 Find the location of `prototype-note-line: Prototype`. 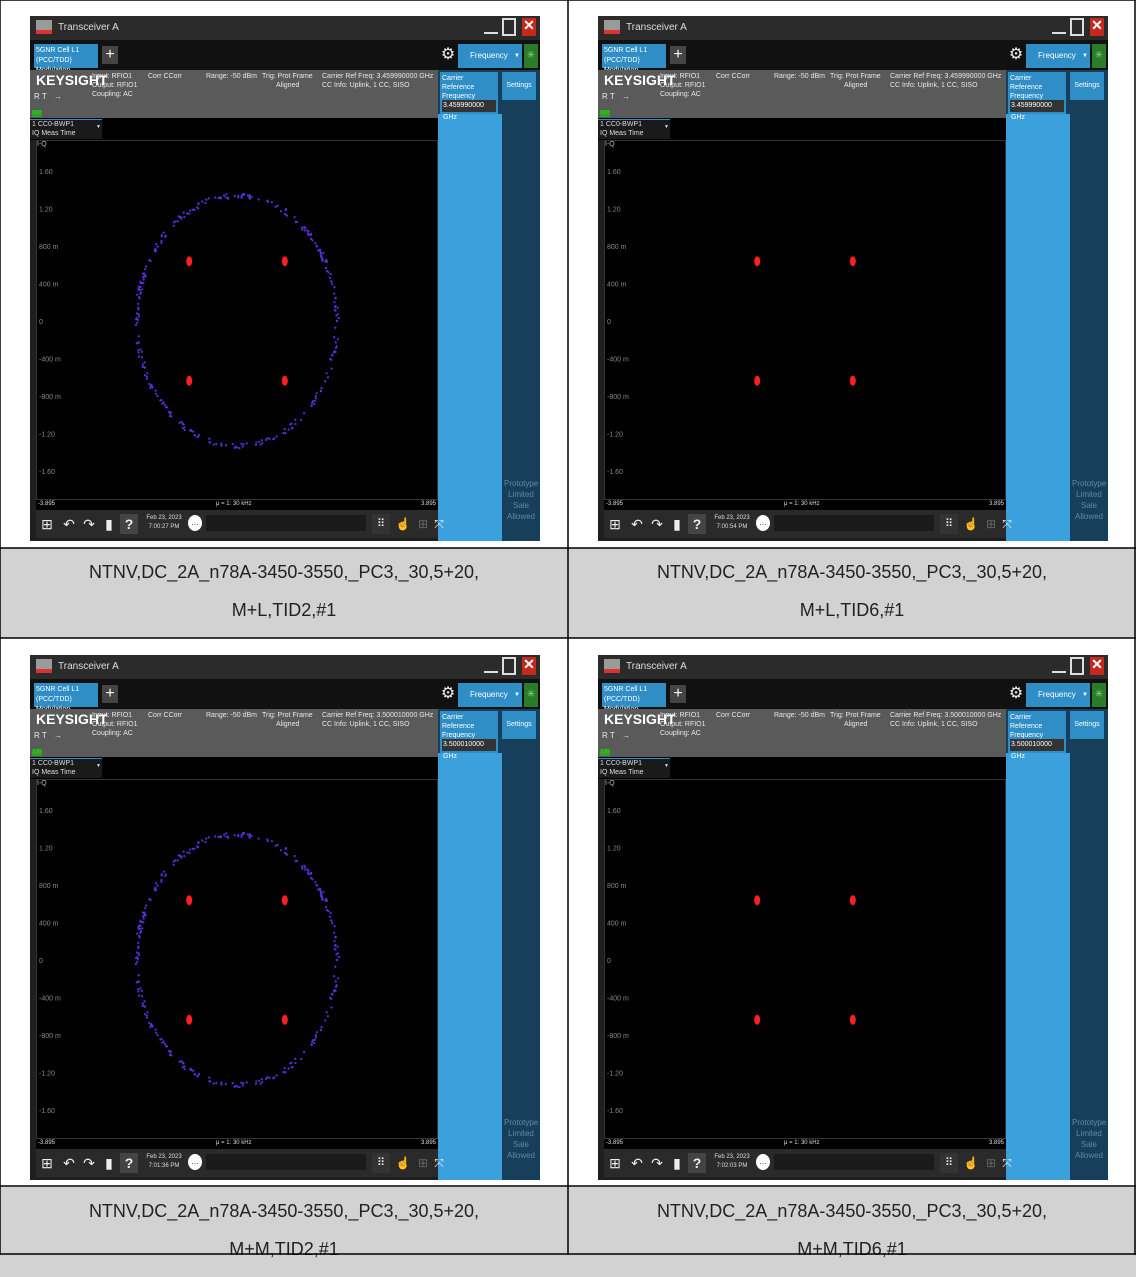

prototype-note-line: Prototype is located at coordinates (521, 483).